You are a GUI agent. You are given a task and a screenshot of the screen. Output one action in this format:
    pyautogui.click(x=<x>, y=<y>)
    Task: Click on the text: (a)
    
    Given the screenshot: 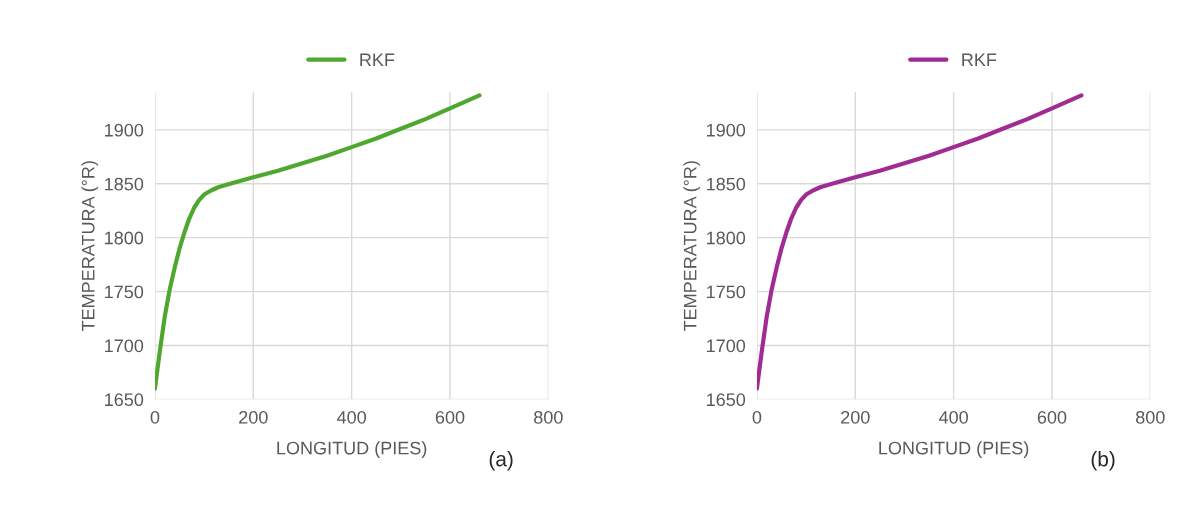 What is the action you would take?
    pyautogui.click(x=501, y=461)
    